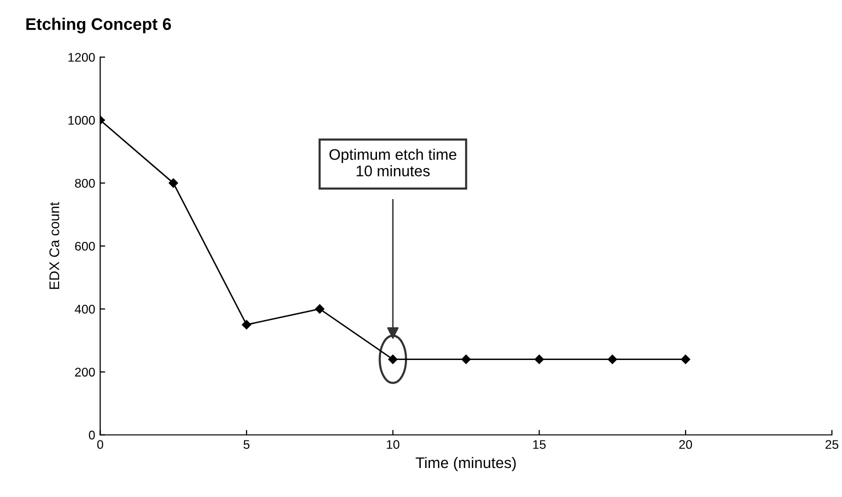 This screenshot has height=497, width=842. I want to click on x-tick-label: 5, so click(247, 444).